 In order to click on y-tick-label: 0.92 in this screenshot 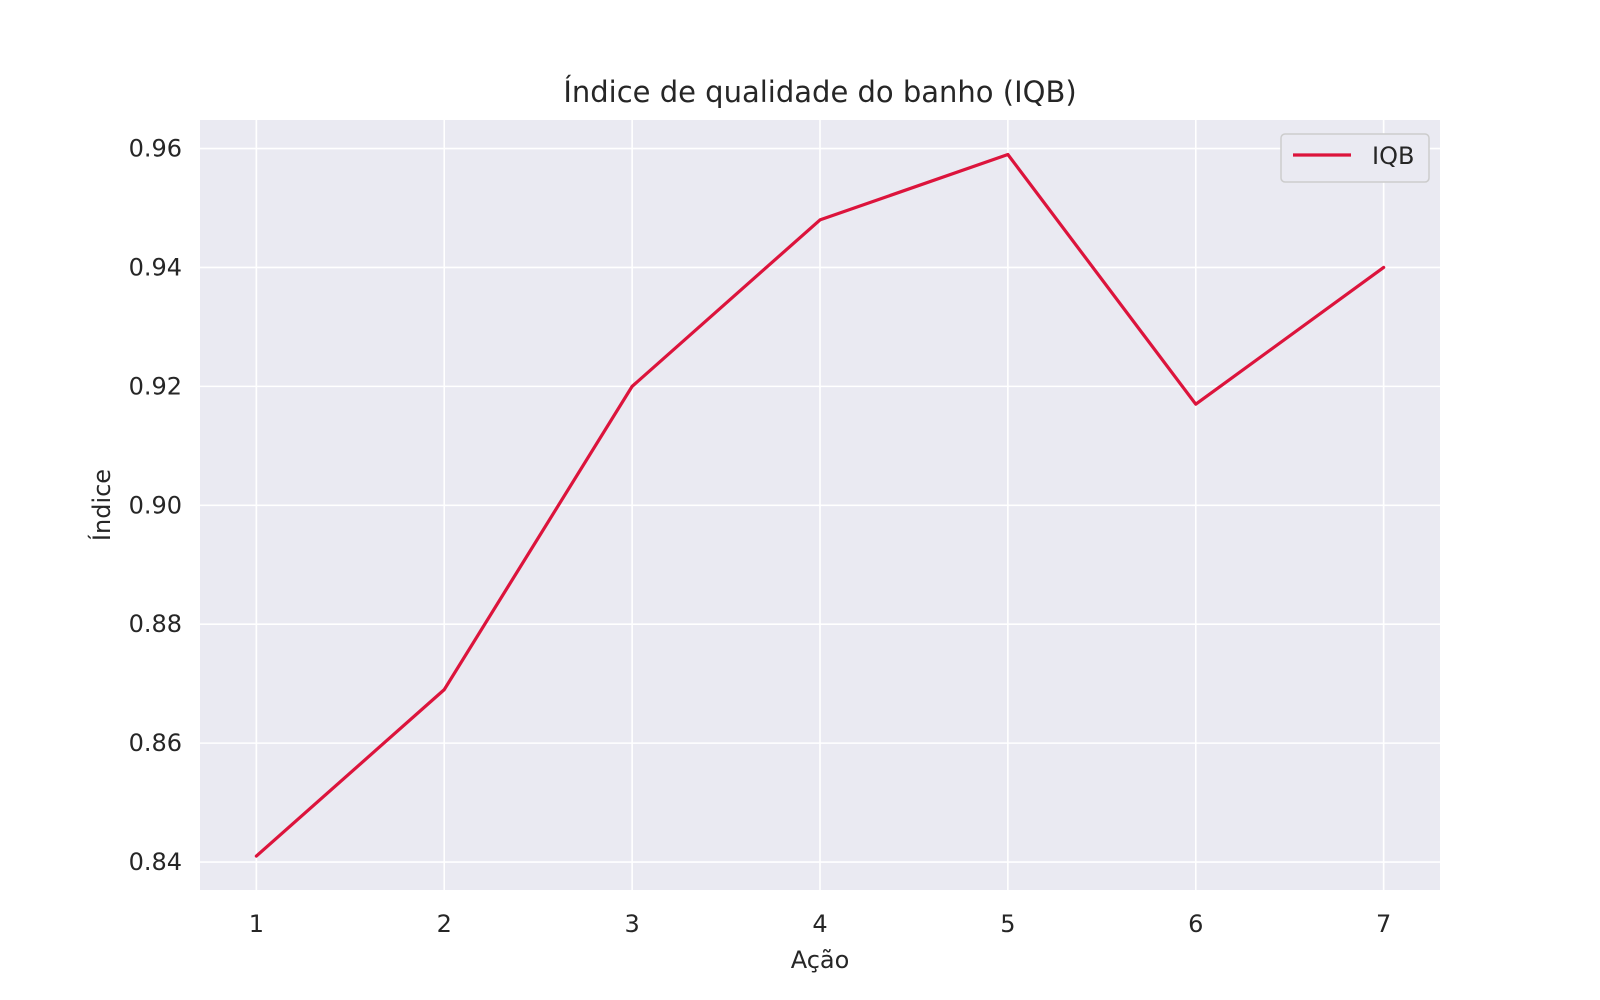, I will do `click(155, 386)`.